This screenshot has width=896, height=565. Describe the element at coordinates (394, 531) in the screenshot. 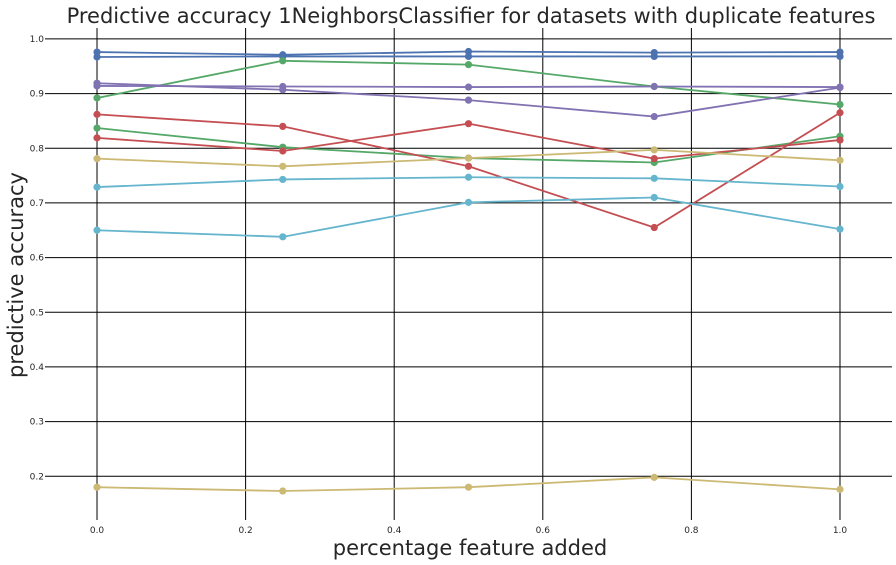

I see `x-tick-label: 0.4` at that location.